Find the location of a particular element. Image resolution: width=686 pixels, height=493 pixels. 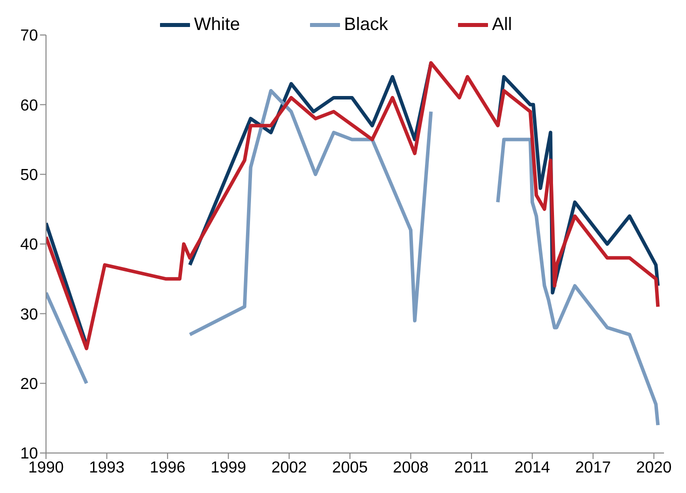

y-tick-label: 40 is located at coordinates (29, 245).